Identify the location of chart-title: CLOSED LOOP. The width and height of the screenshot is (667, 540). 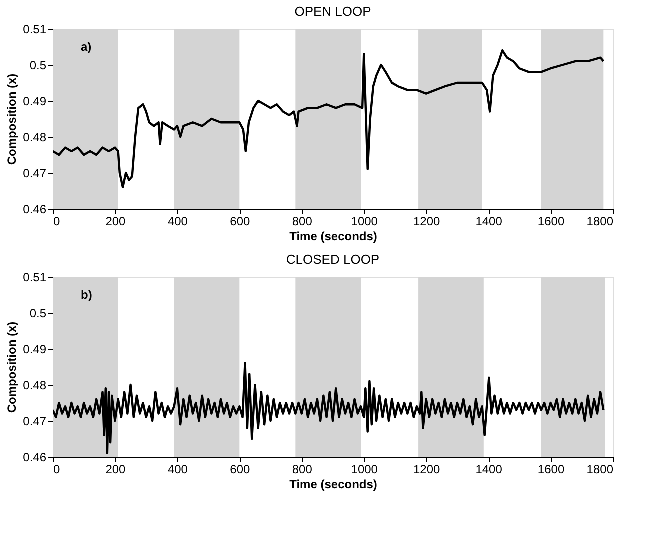
(333, 259).